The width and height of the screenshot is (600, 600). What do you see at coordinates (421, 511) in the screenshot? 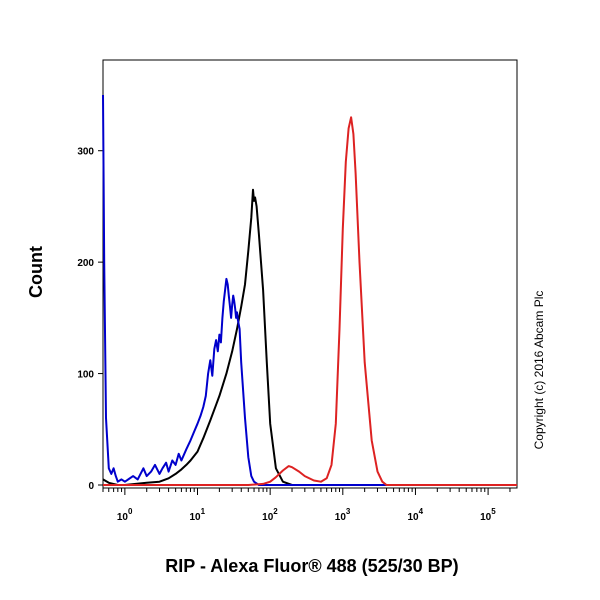
I see `x-tick-exponent: 4` at bounding box center [421, 511].